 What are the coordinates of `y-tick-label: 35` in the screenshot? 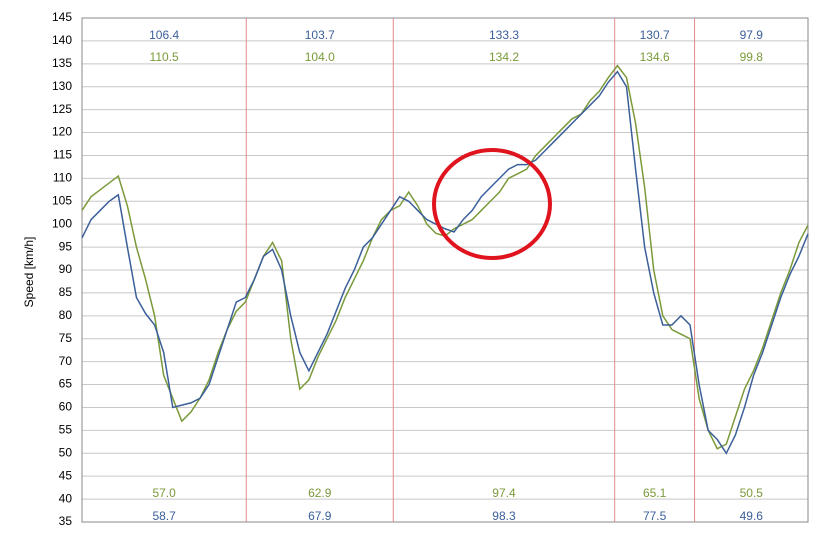 It's located at (66, 521).